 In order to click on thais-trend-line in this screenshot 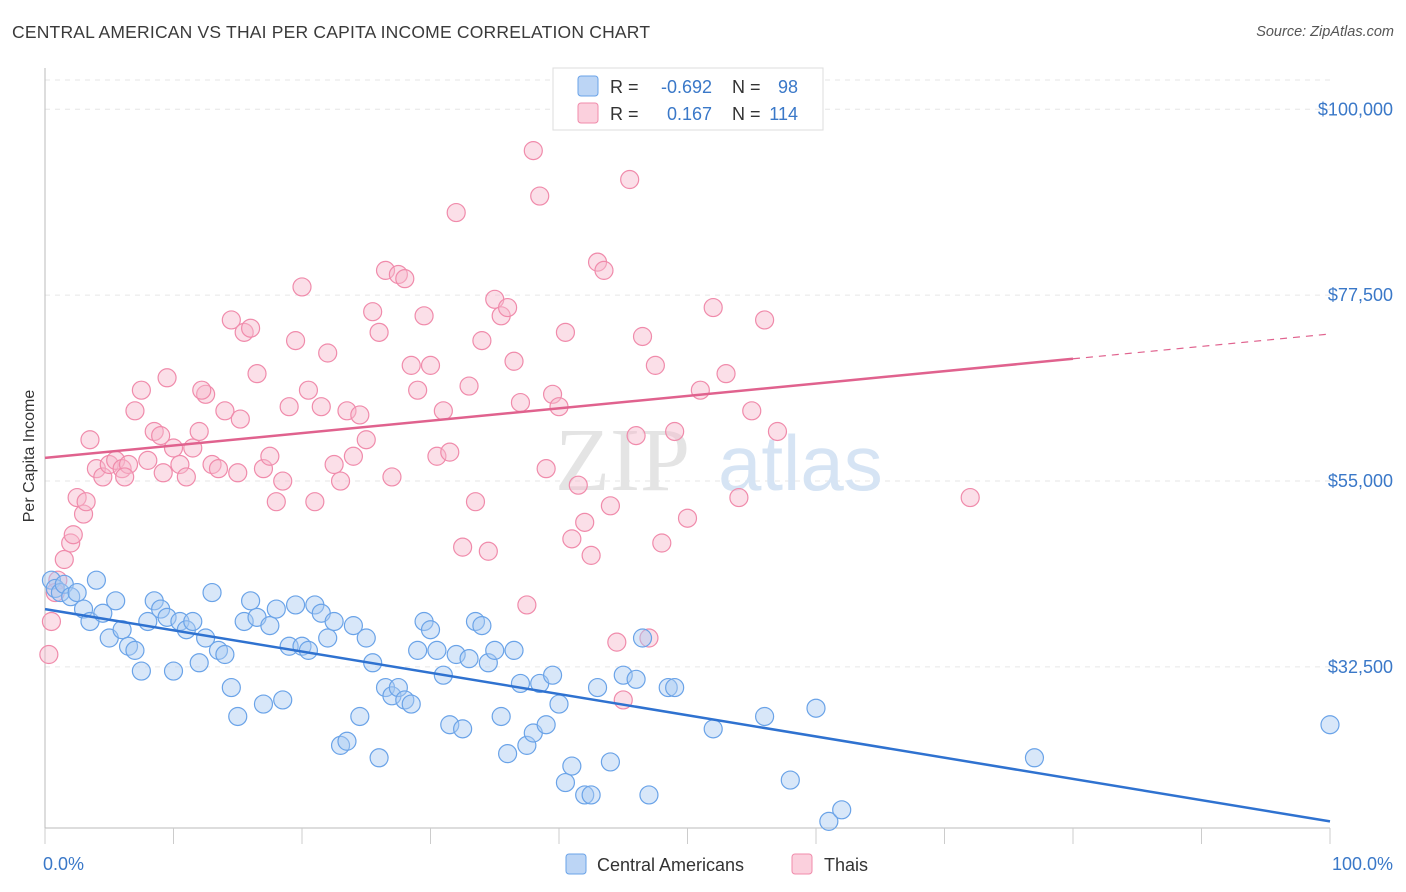, I will do `click(559, 408)`.